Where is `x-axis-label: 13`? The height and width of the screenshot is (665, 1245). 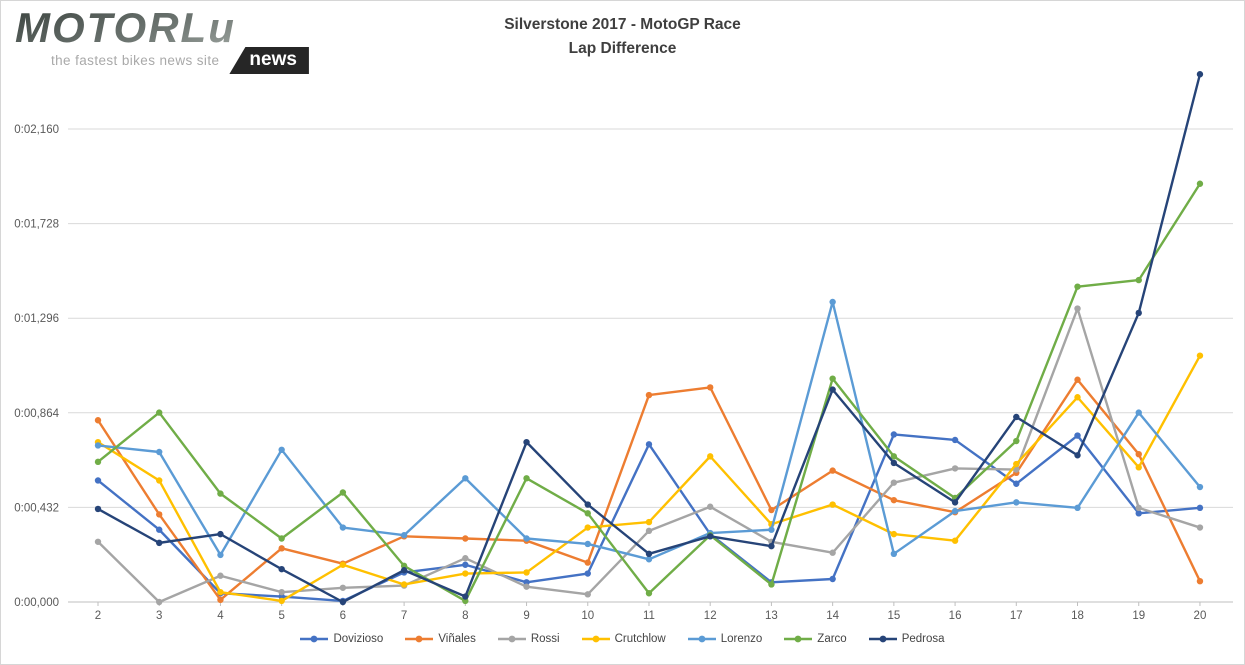 x-axis-label: 13 is located at coordinates (771, 616).